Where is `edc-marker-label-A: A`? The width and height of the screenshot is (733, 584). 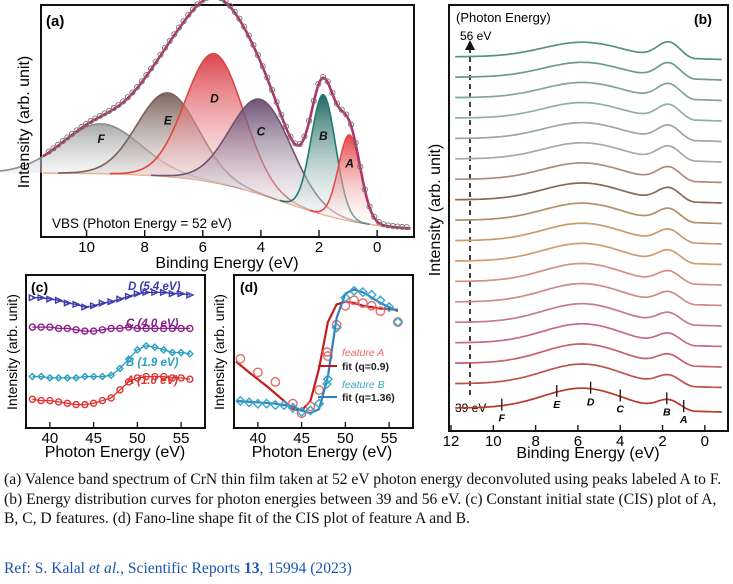 edc-marker-label-A: A is located at coordinates (683, 420).